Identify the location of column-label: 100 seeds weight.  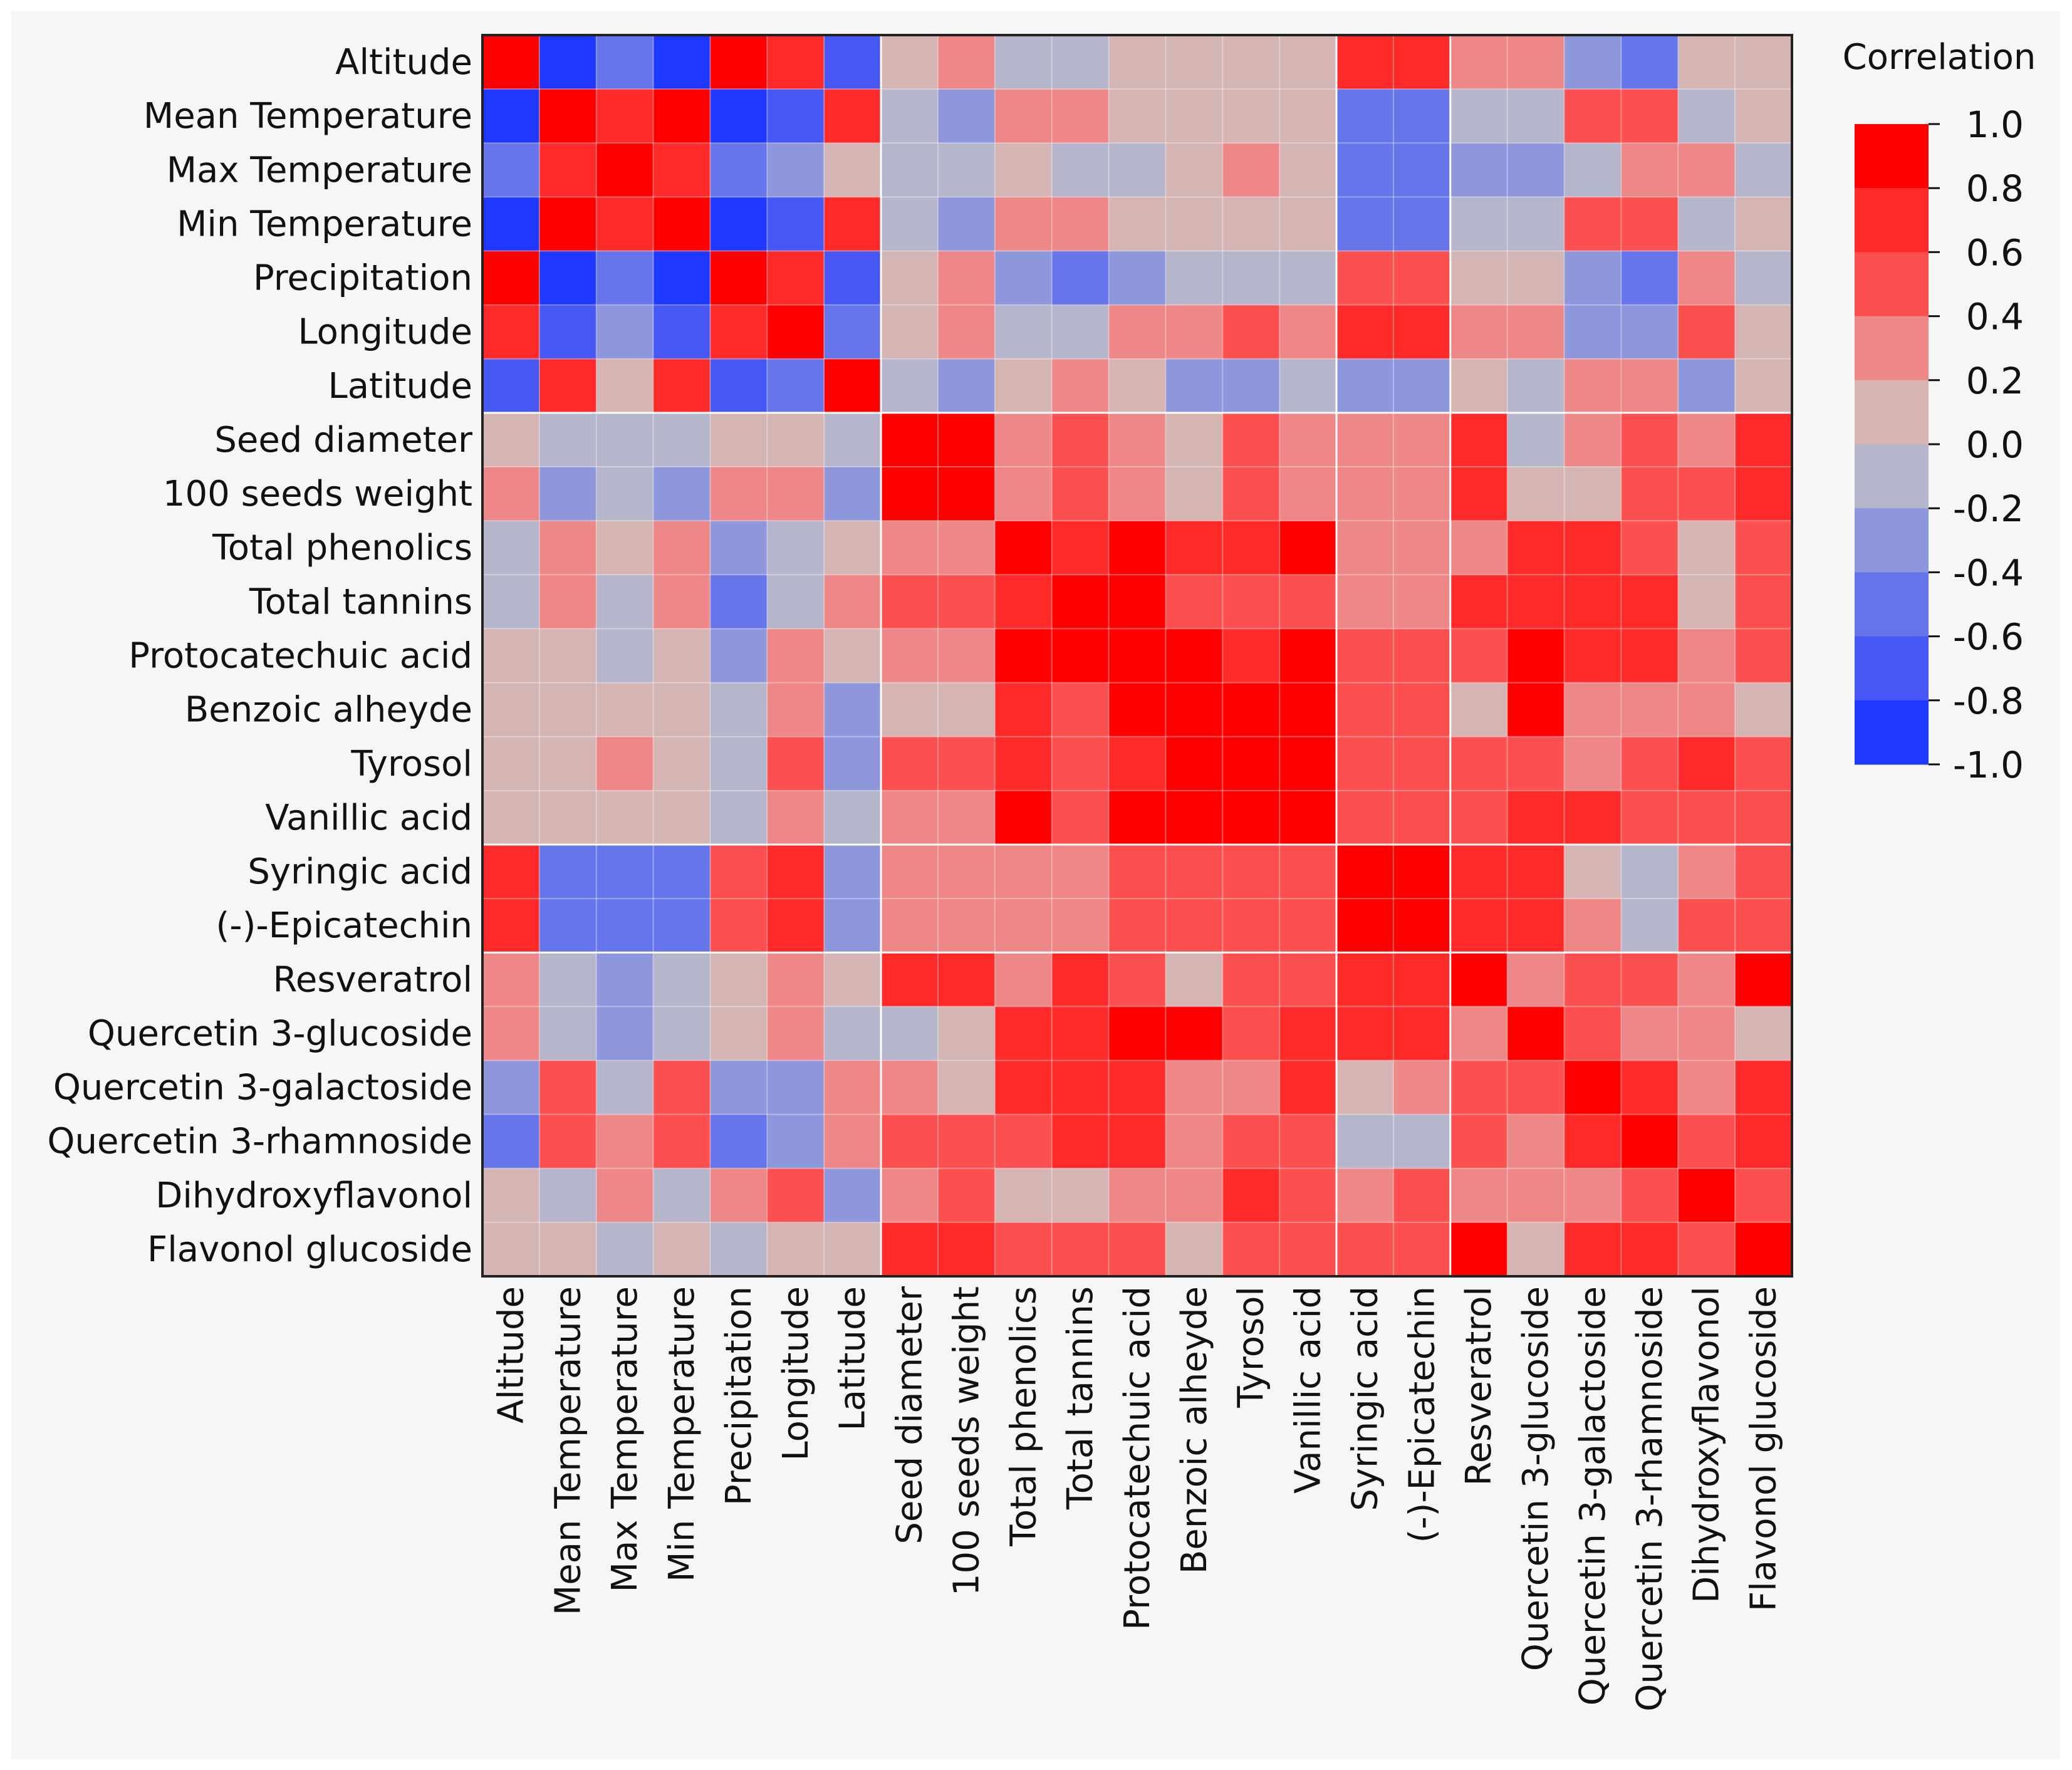
(967, 1441).